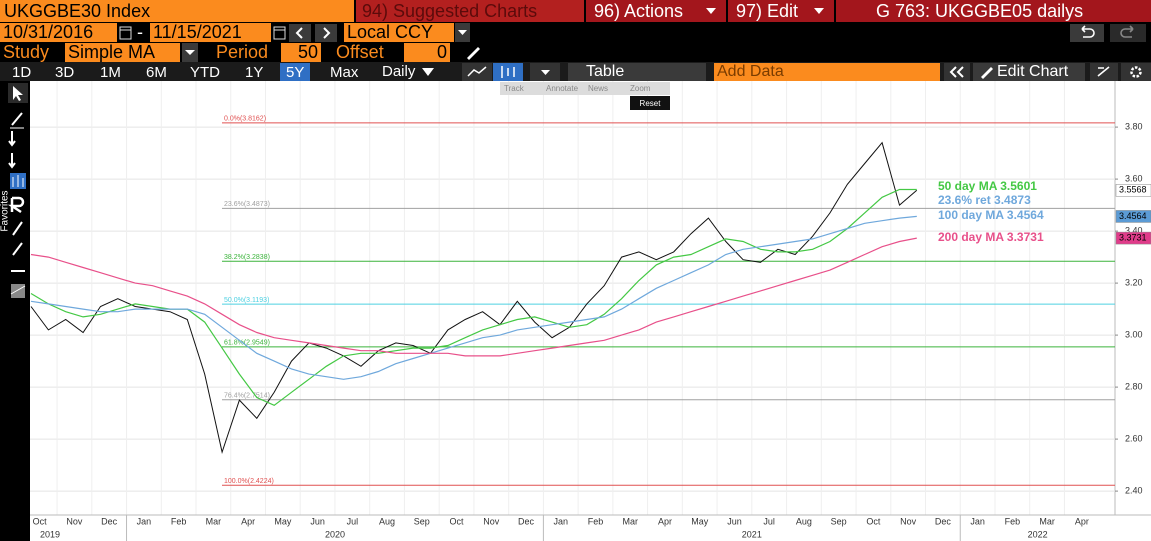 Image resolution: width=1151 pixels, height=541 pixels. What do you see at coordinates (360, 52) in the screenshot?
I see `offset-label: Offset` at bounding box center [360, 52].